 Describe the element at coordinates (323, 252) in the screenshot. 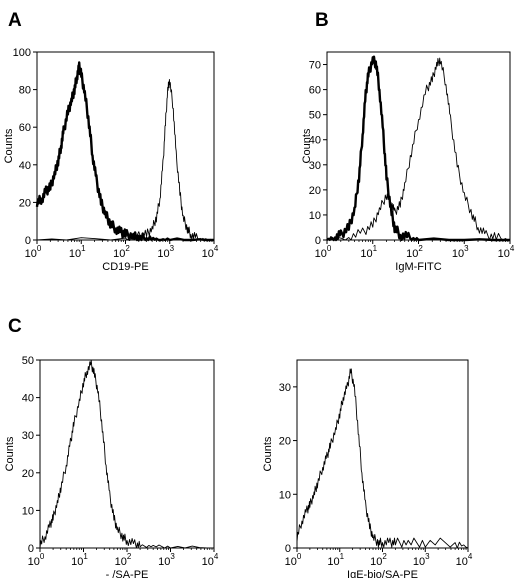

I see `chart-b-x-tick-label: 10⁰` at that location.